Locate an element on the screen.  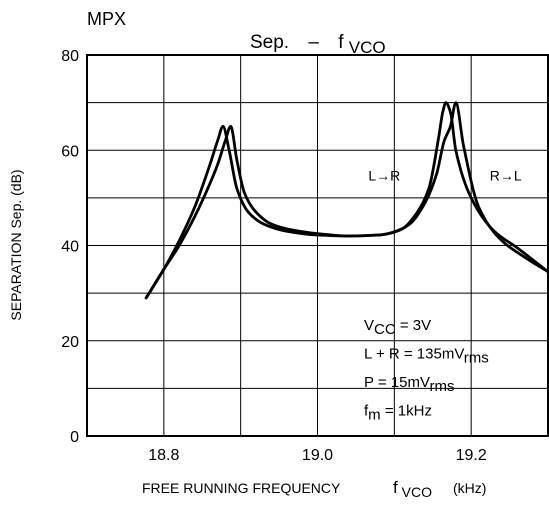
condition-main: L + R = 135mV is located at coordinates (414, 354).